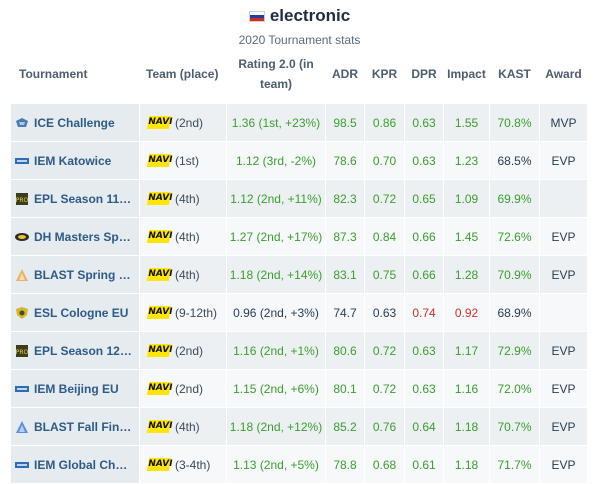 The height and width of the screenshot is (484, 599). What do you see at coordinates (276, 198) in the screenshot?
I see `rating-cell: 1.12 (2nd, +11%)` at bounding box center [276, 198].